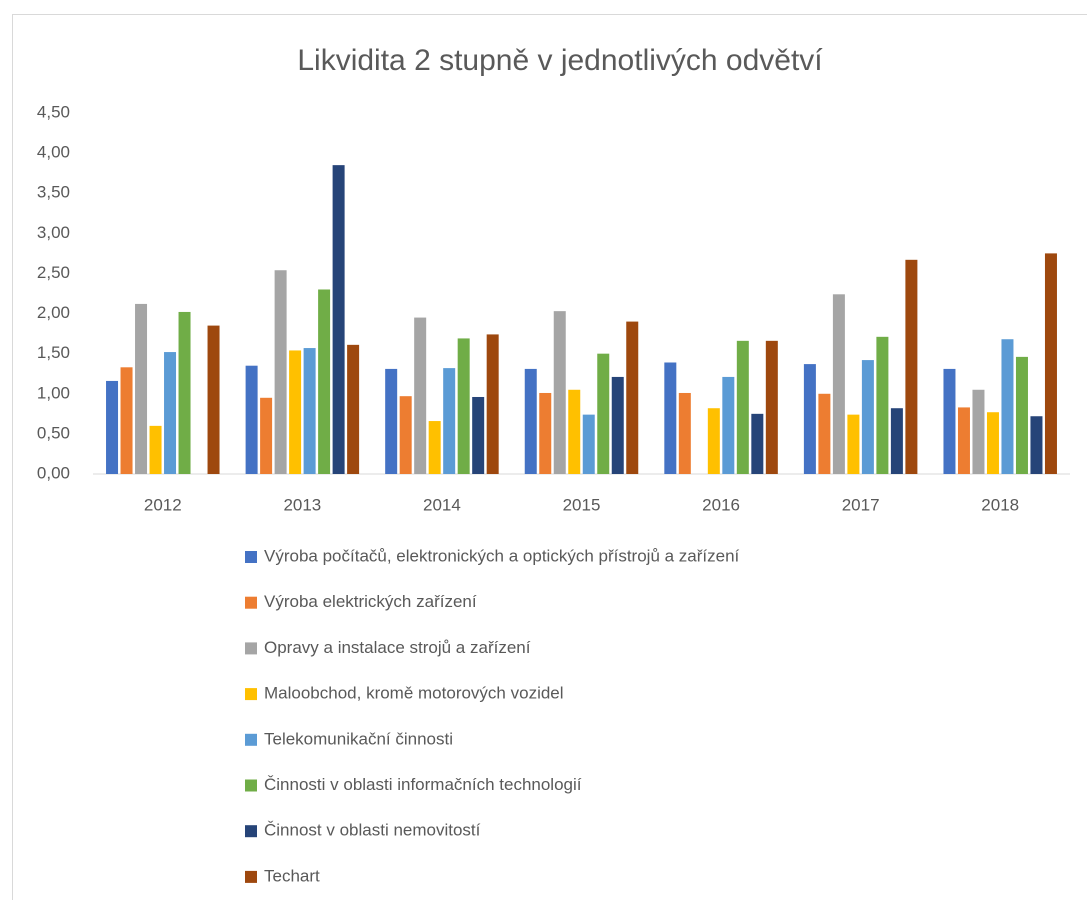 The image size is (1087, 900). What do you see at coordinates (53, 432) in the screenshot?
I see `y-tick-label: 0,50` at bounding box center [53, 432].